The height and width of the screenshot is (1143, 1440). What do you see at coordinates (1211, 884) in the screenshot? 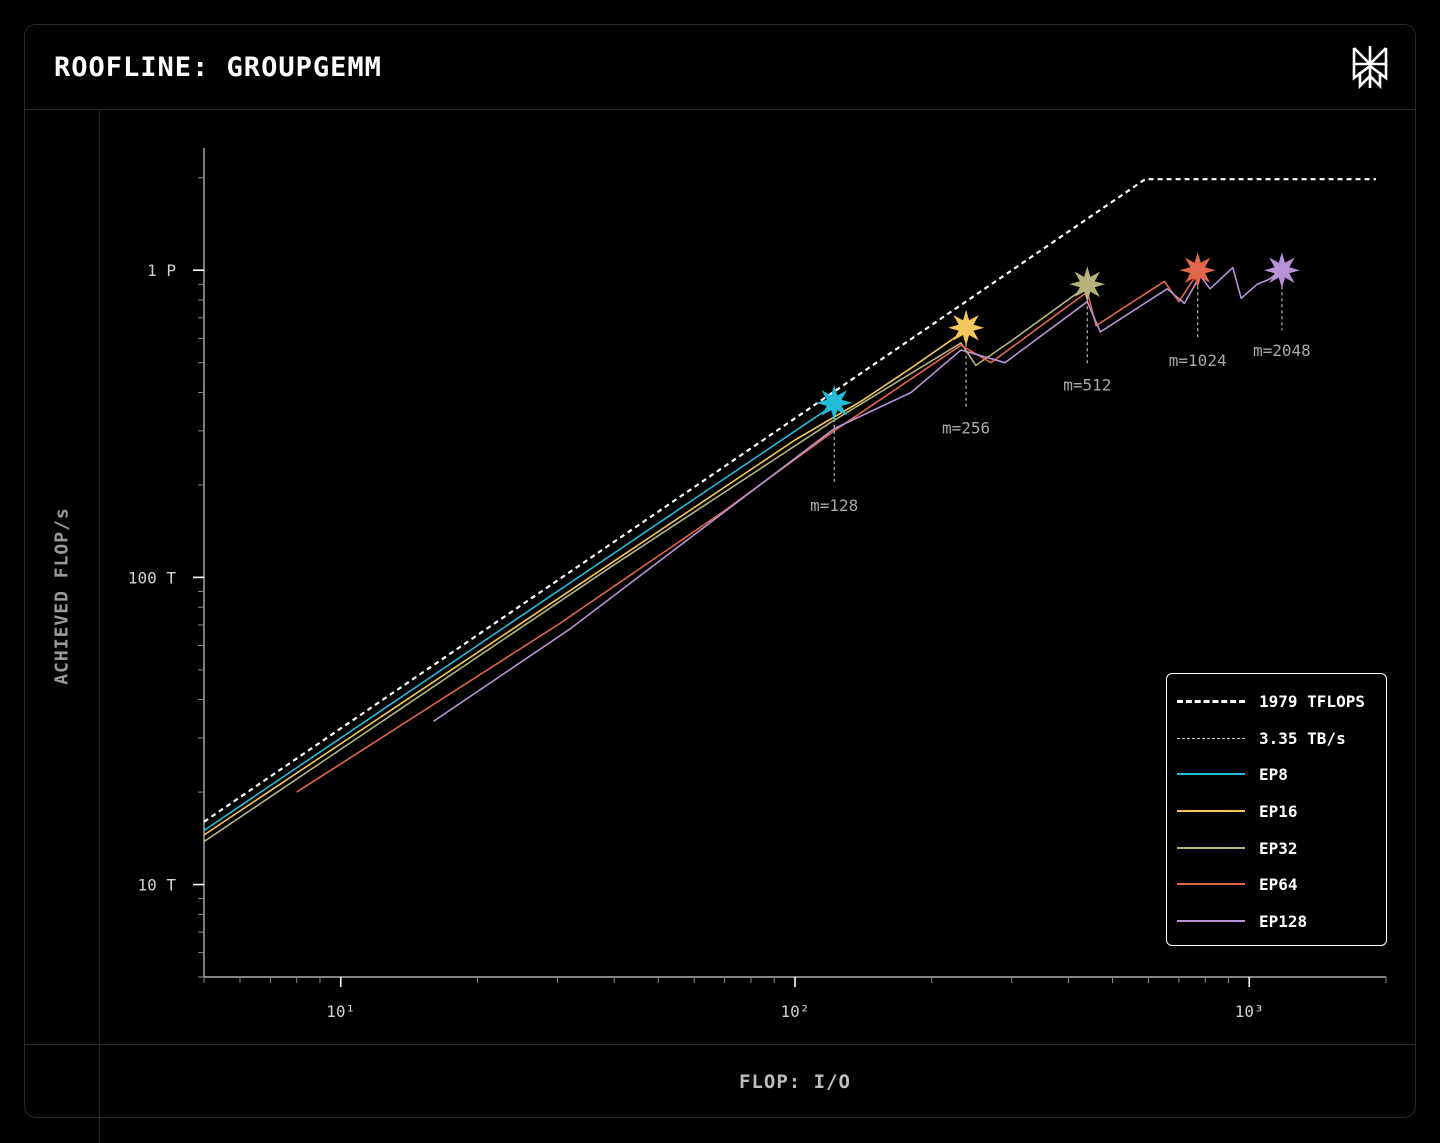
I see `legend-swatch-ep64` at bounding box center [1211, 884].